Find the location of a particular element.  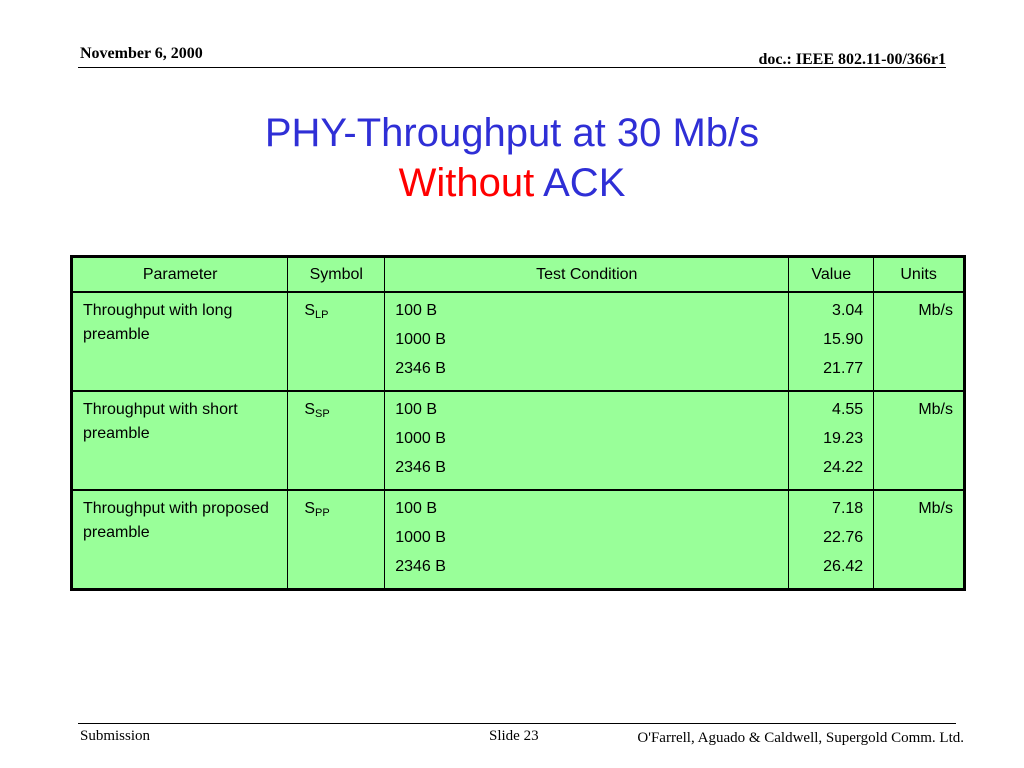

title-line-2: Without ACK is located at coordinates (512, 183).